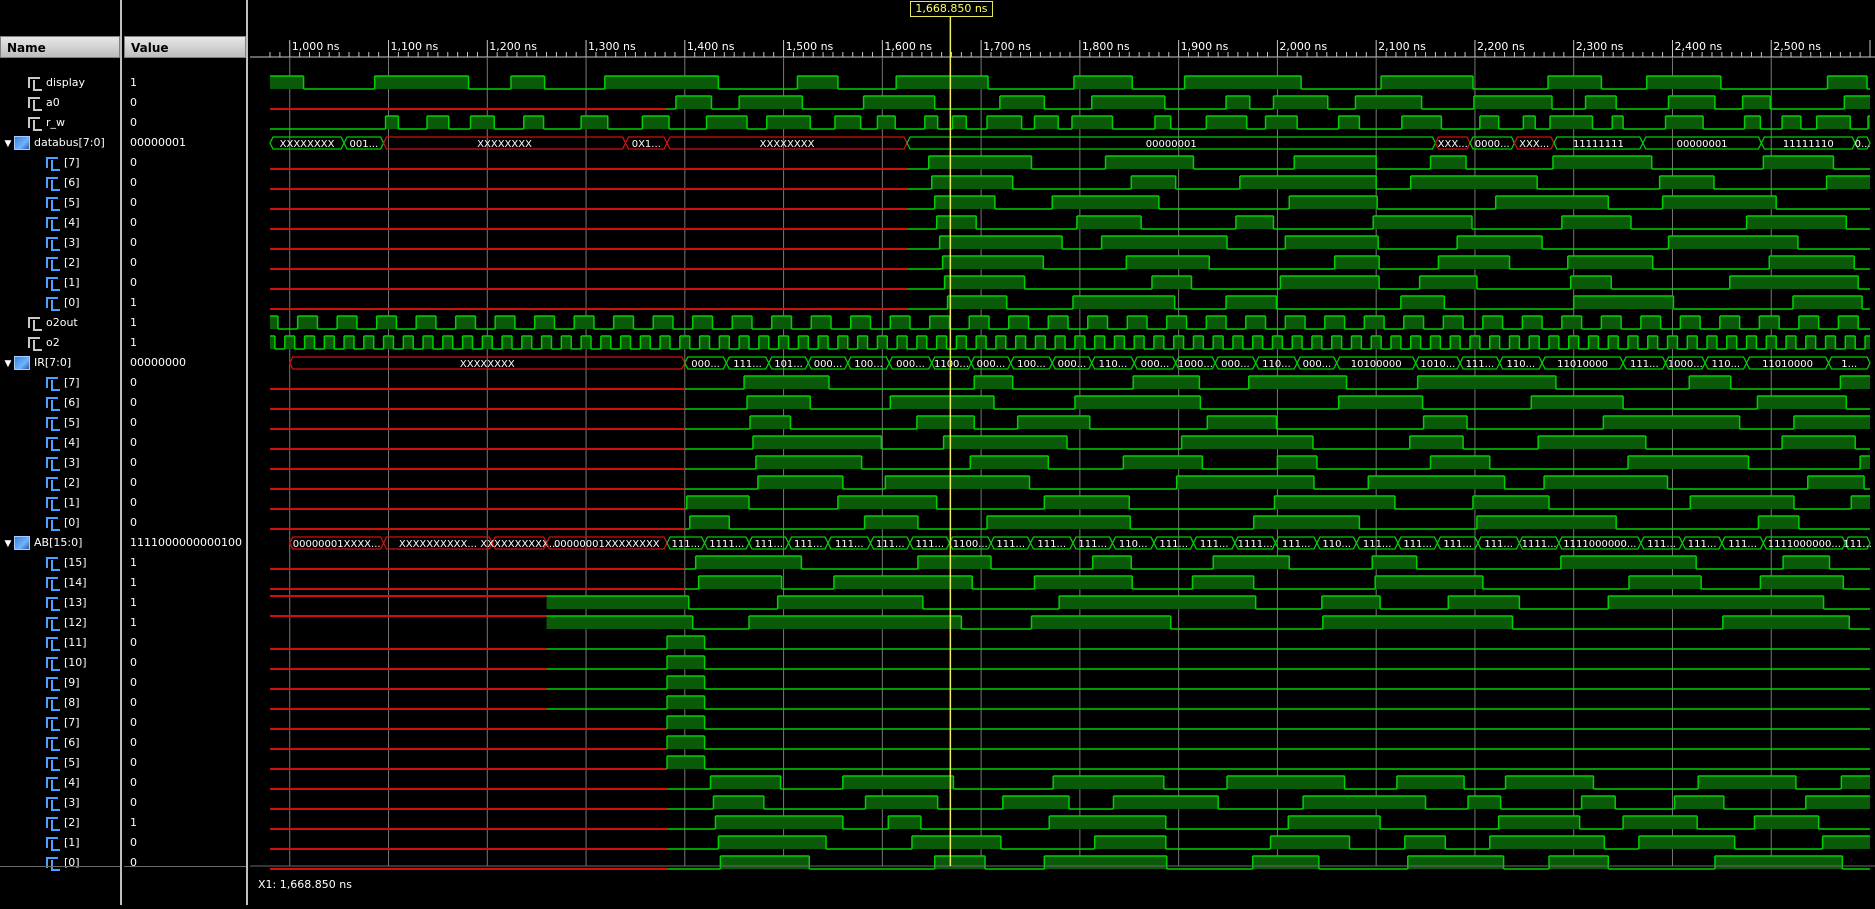 The image size is (1875, 909). Describe the element at coordinates (82, 563) in the screenshot. I see `signal-row-15: [15]` at that location.